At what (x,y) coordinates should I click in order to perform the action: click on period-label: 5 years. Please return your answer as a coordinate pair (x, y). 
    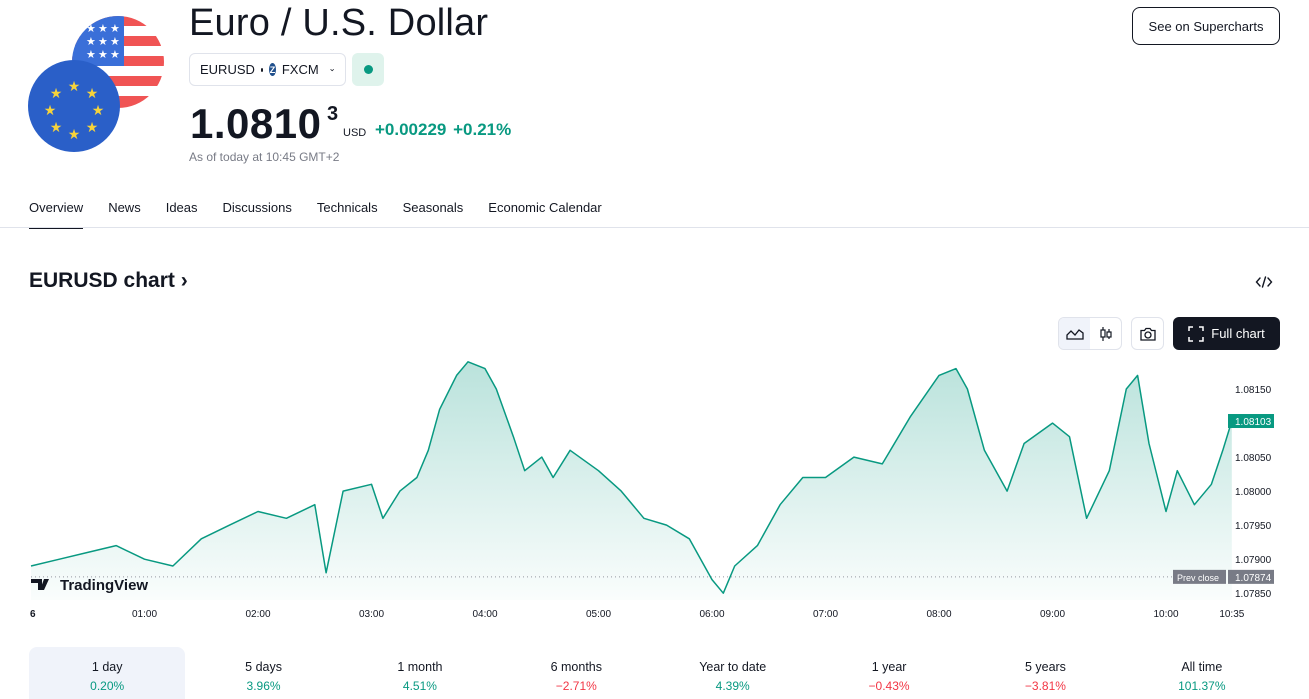
    Looking at the image, I should click on (1045, 667).